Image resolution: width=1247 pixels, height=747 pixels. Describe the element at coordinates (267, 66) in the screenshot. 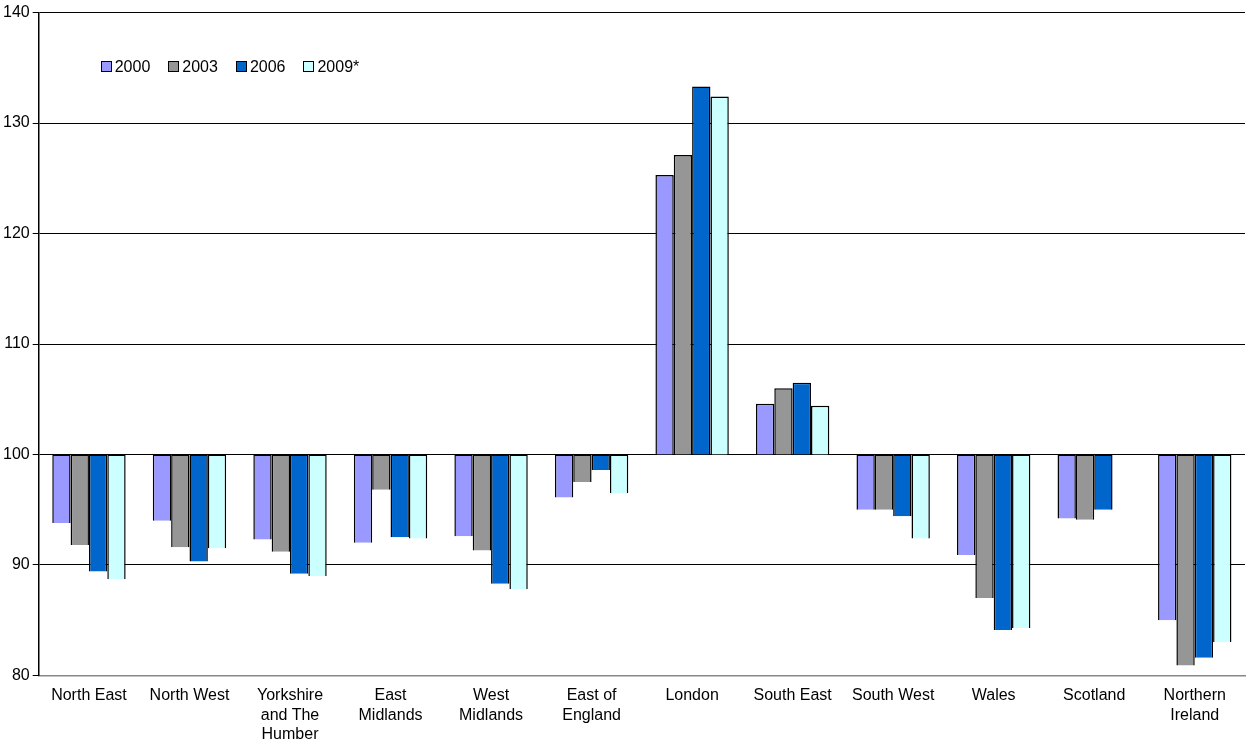

I see `legend-label: 2006` at that location.